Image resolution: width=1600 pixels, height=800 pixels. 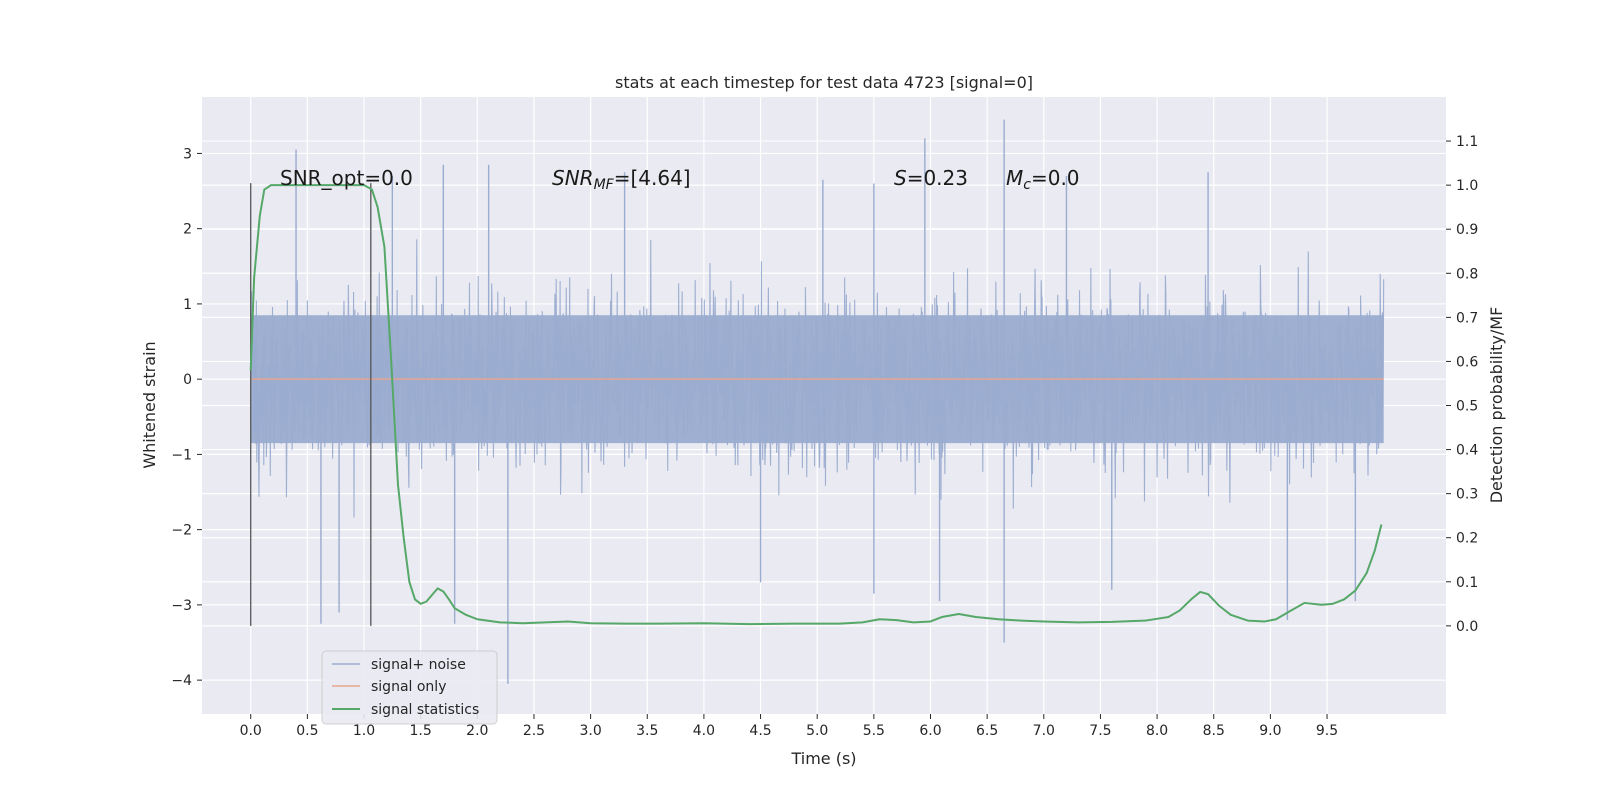 I want to click on s-annotation: S=0.23, so click(x=931, y=178).